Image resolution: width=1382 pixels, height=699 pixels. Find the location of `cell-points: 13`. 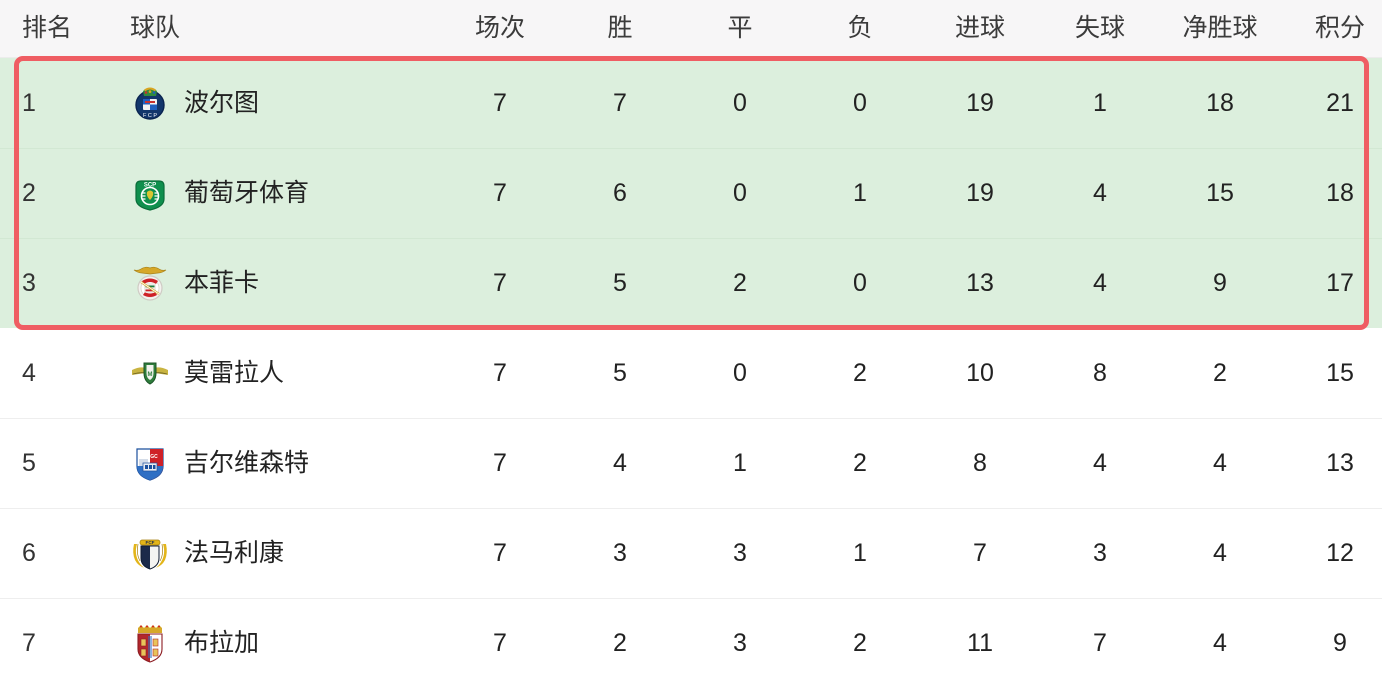

cell-points: 13 is located at coordinates (1340, 463).